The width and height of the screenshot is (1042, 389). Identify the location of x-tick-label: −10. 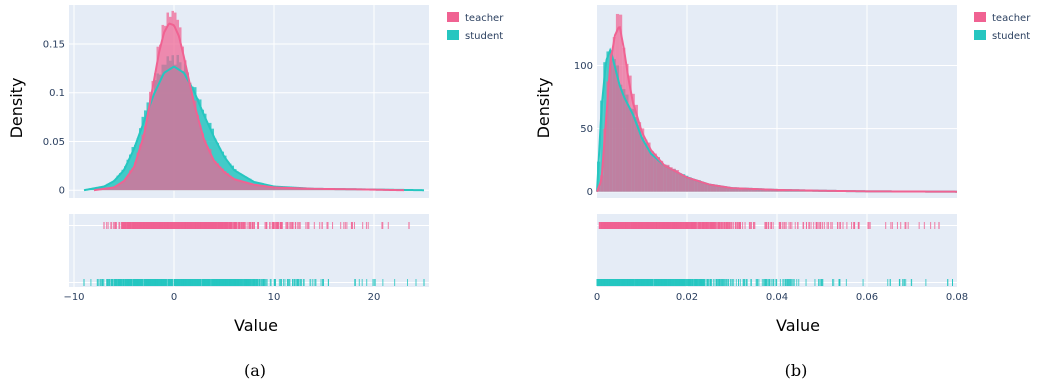
(73, 297).